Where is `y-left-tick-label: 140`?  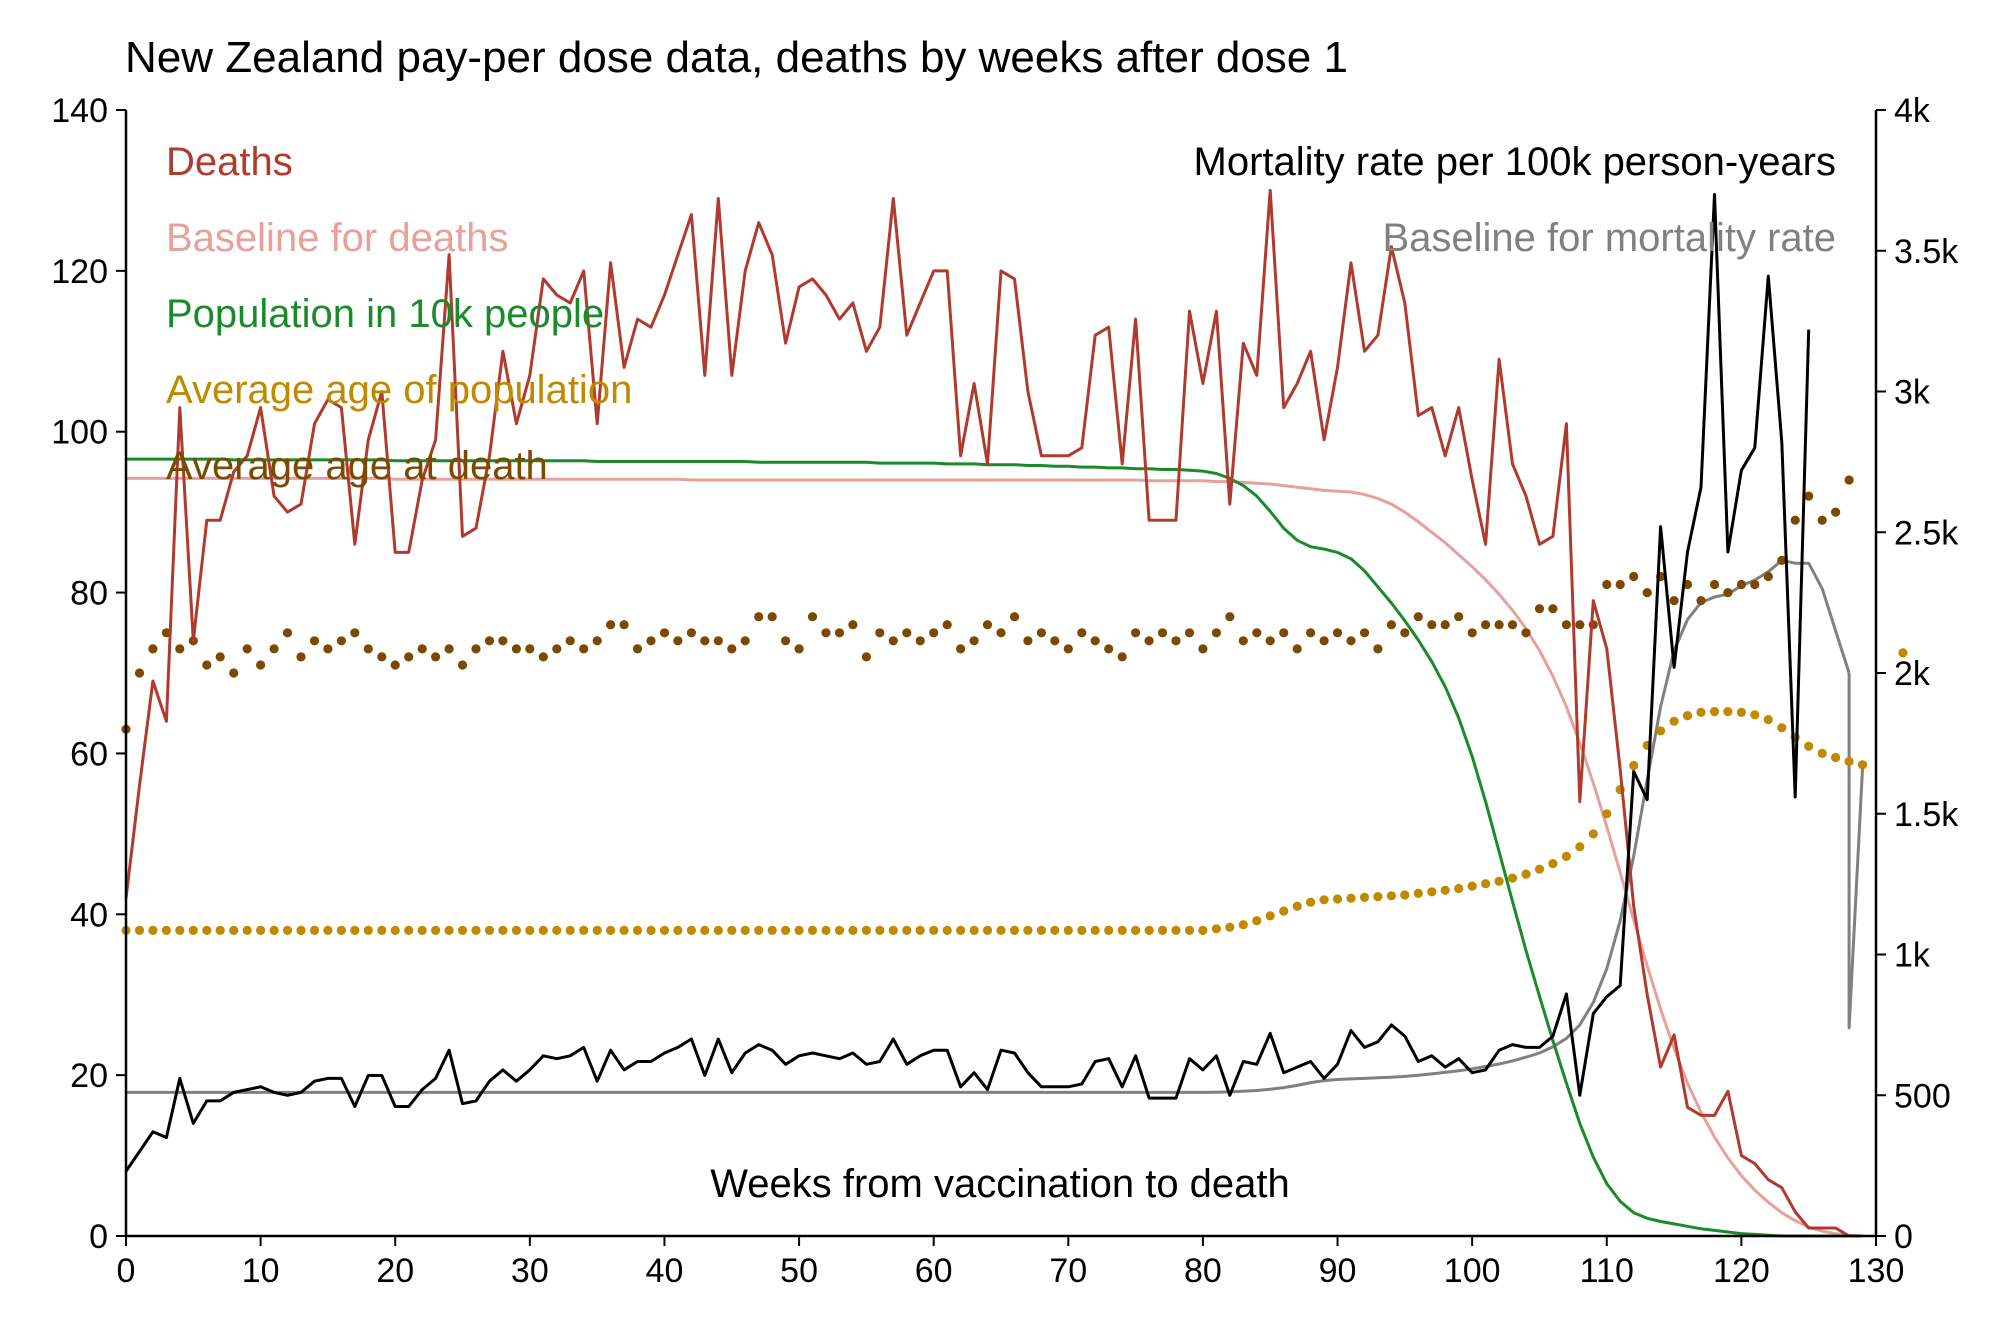
y-left-tick-label: 140 is located at coordinates (79, 111).